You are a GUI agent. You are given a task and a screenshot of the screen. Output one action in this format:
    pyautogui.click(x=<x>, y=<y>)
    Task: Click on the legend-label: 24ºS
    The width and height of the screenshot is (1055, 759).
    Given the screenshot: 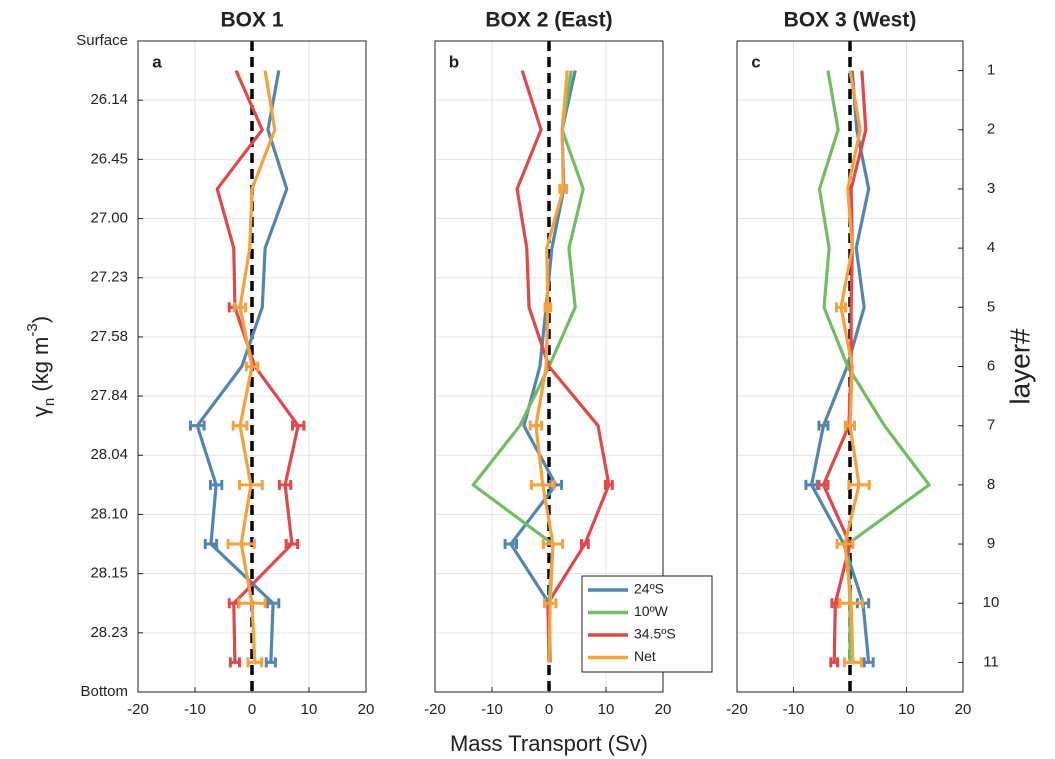 What is the action you would take?
    pyautogui.click(x=649, y=589)
    